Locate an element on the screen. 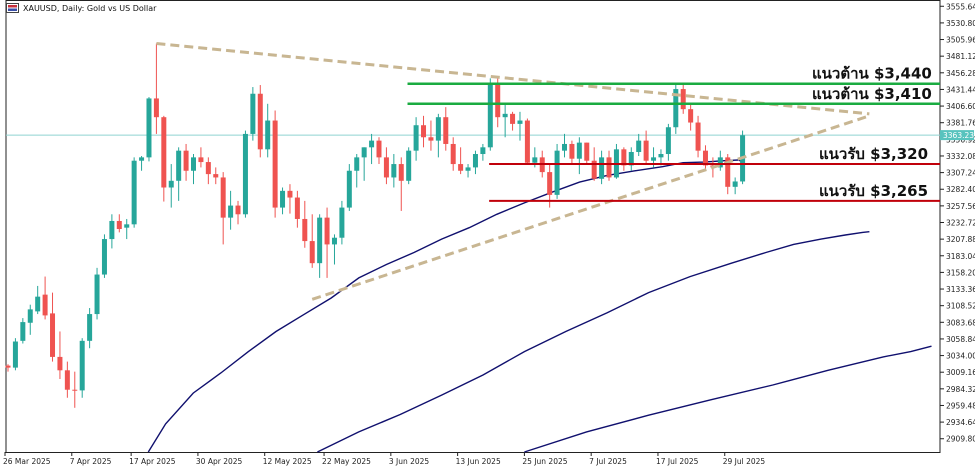  y-tick-label: 3083.68 is located at coordinates (960, 322).